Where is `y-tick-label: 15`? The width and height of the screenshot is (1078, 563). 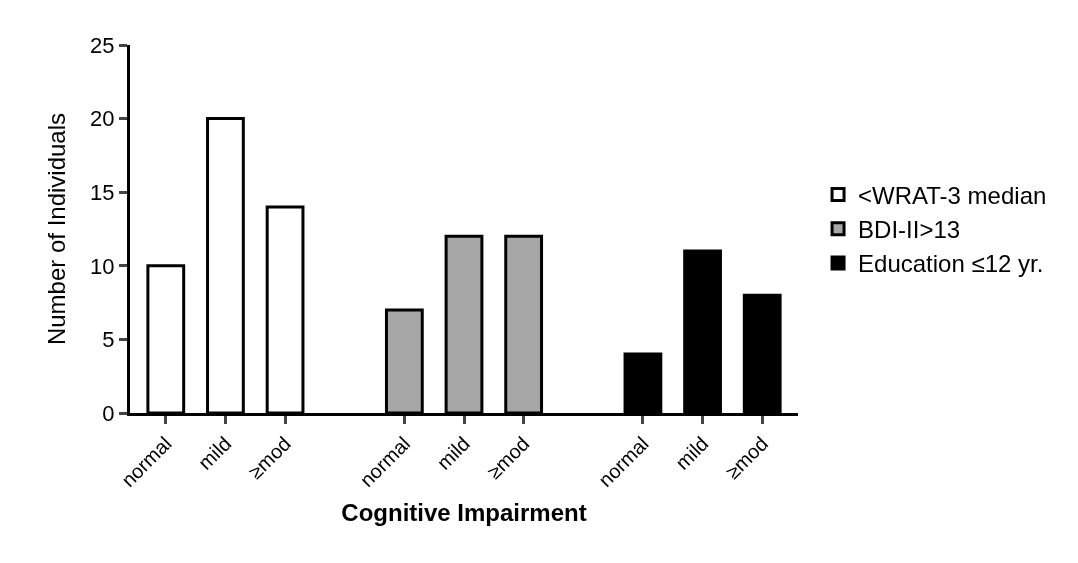
y-tick-label: 15 is located at coordinates (102, 192).